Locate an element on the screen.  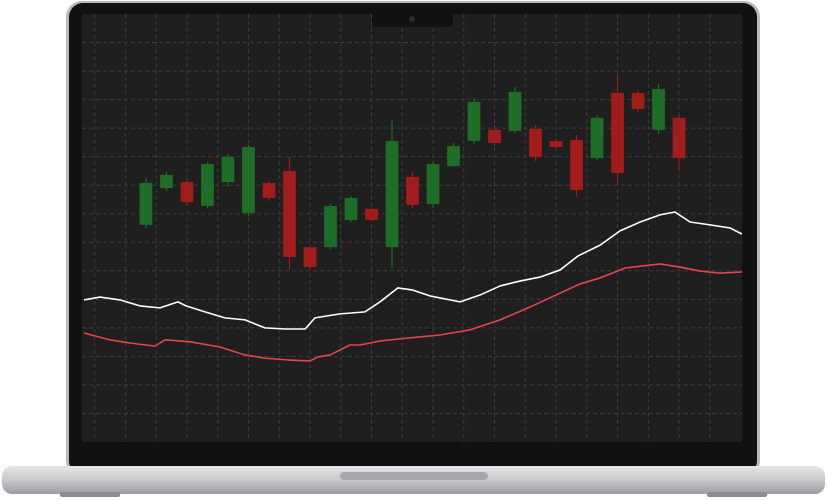
base-notch is located at coordinates (414, 476).